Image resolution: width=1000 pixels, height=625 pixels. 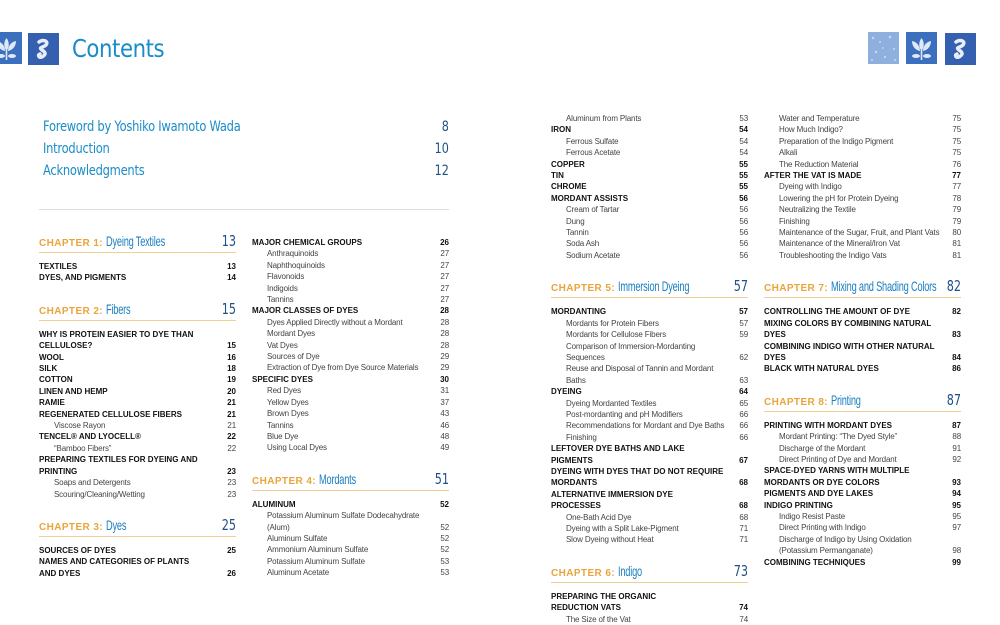 What do you see at coordinates (862, 436) in the screenshot?
I see `subsection-entry: Mordant Printing: “The Dyed Style” 88` at bounding box center [862, 436].